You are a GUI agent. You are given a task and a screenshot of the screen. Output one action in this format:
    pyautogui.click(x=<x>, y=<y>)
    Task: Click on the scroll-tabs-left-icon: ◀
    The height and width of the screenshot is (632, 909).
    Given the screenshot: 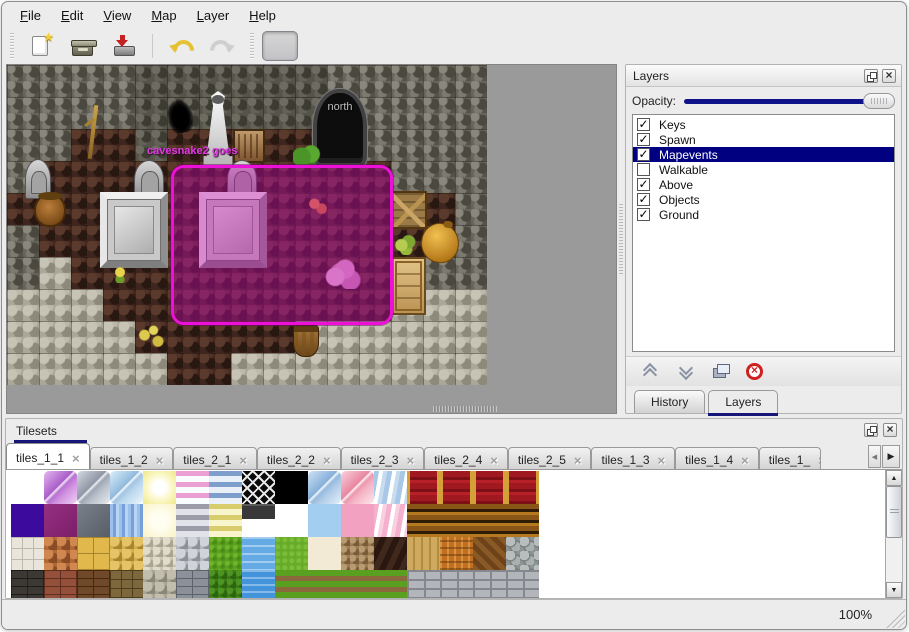 What is the action you would take?
    pyautogui.click(x=874, y=456)
    